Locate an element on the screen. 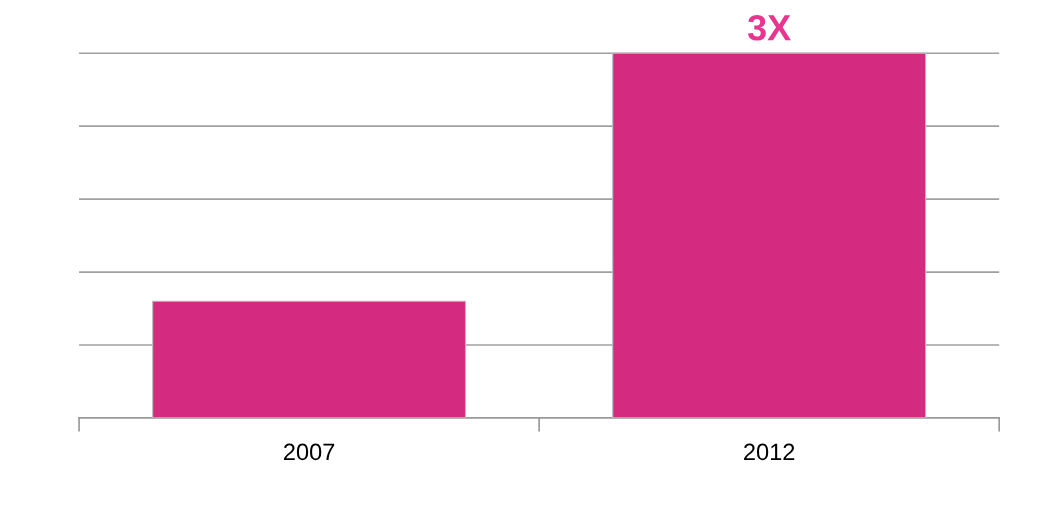  x-tick-label: 2007 is located at coordinates (309, 452).